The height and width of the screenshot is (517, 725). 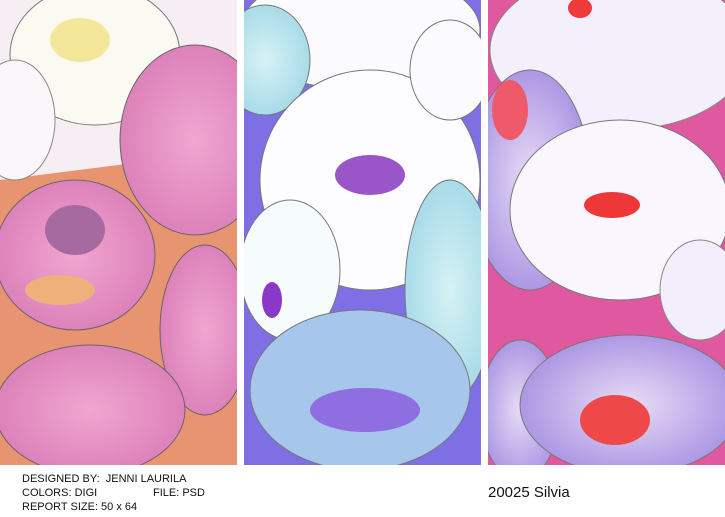 I want to click on designed-by: DESIGNED BY: JENNI LAURILA, so click(x=104, y=479).